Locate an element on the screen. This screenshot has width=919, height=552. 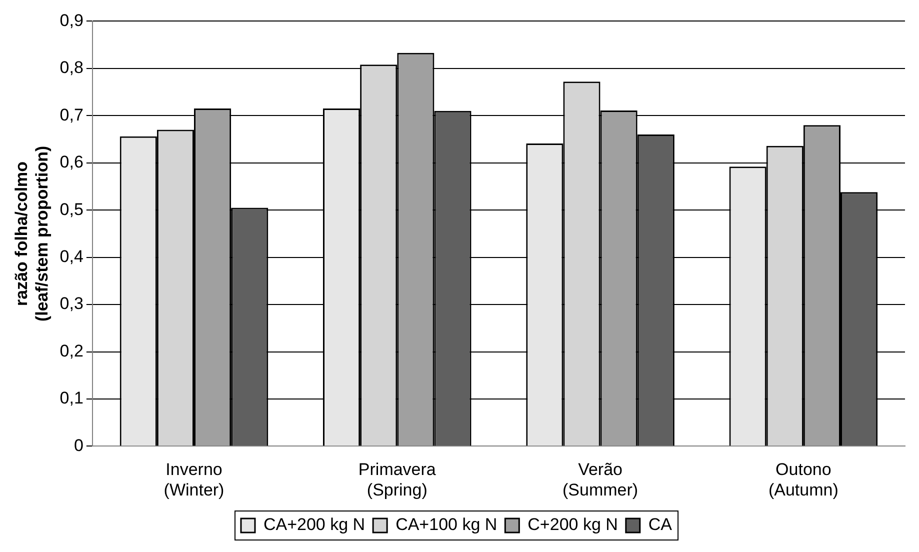
x-tick-label: Outono (Autumn) is located at coordinates (803, 480).